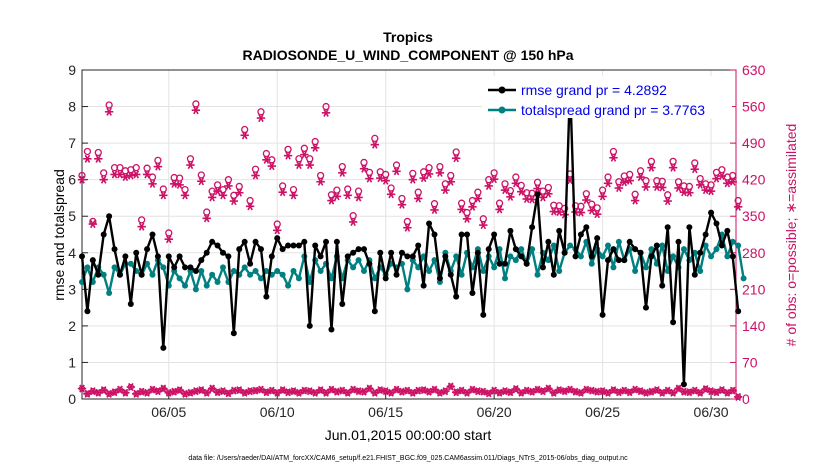 The width and height of the screenshot is (830, 470). What do you see at coordinates (72, 289) in the screenshot?
I see `y-tick-label-left: 3` at bounding box center [72, 289].